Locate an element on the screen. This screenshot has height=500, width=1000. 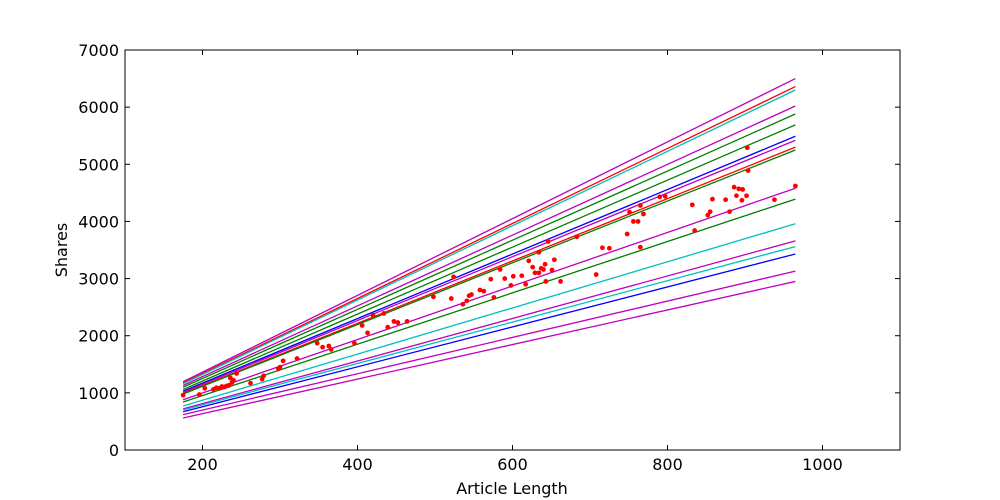
x-tick-label: 600 is located at coordinates (512, 464).